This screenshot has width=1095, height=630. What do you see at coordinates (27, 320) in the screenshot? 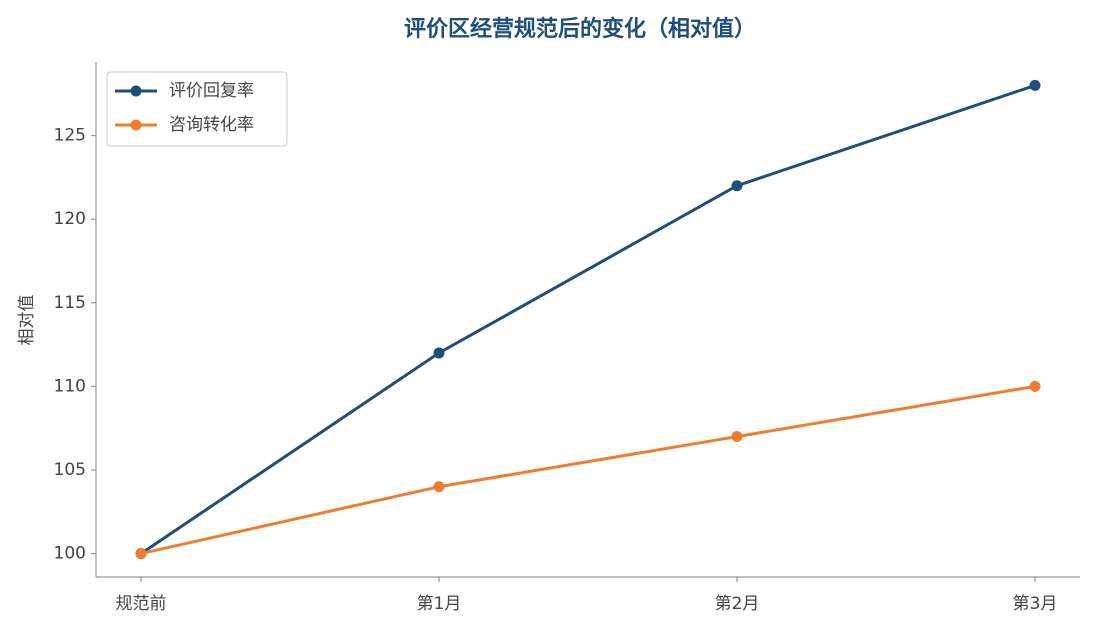
I see `y-axis-label: 相对值` at bounding box center [27, 320].